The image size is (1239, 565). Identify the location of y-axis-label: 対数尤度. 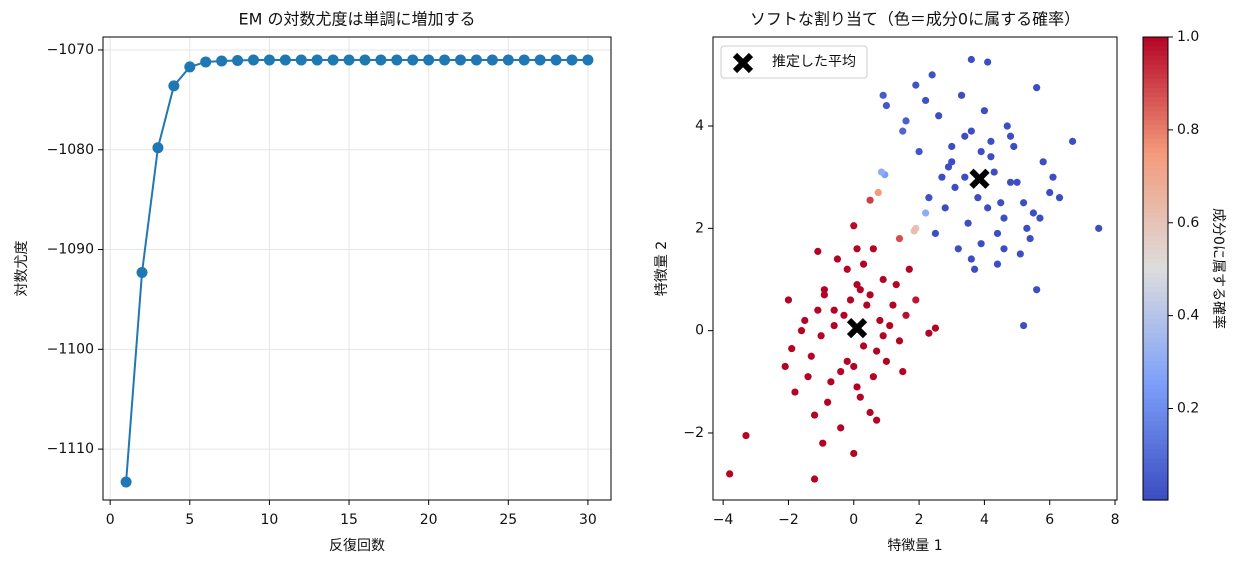
(22, 269).